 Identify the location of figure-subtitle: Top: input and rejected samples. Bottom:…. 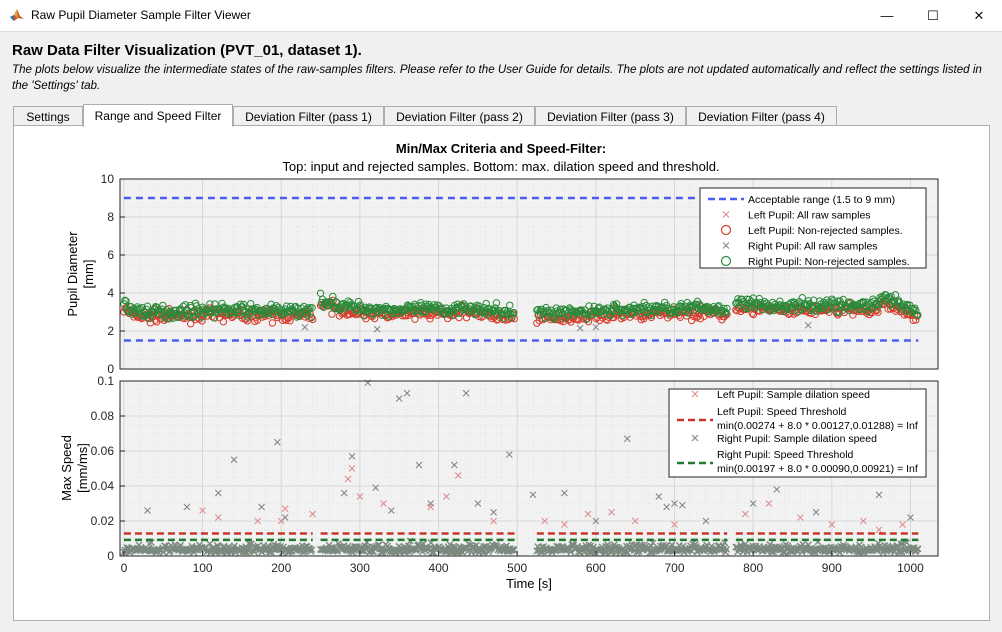
(500, 166).